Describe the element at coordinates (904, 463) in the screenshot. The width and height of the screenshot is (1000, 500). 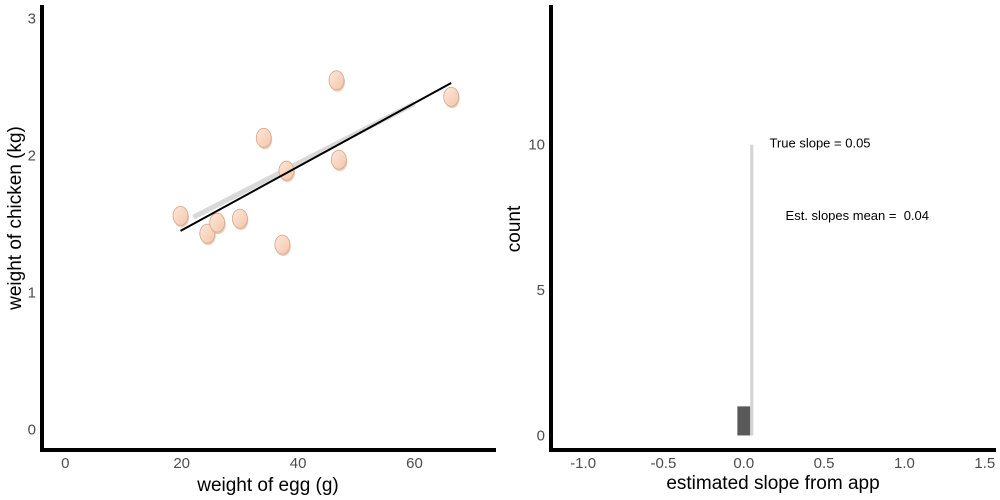
I see `x-tick-label: 1.0` at that location.